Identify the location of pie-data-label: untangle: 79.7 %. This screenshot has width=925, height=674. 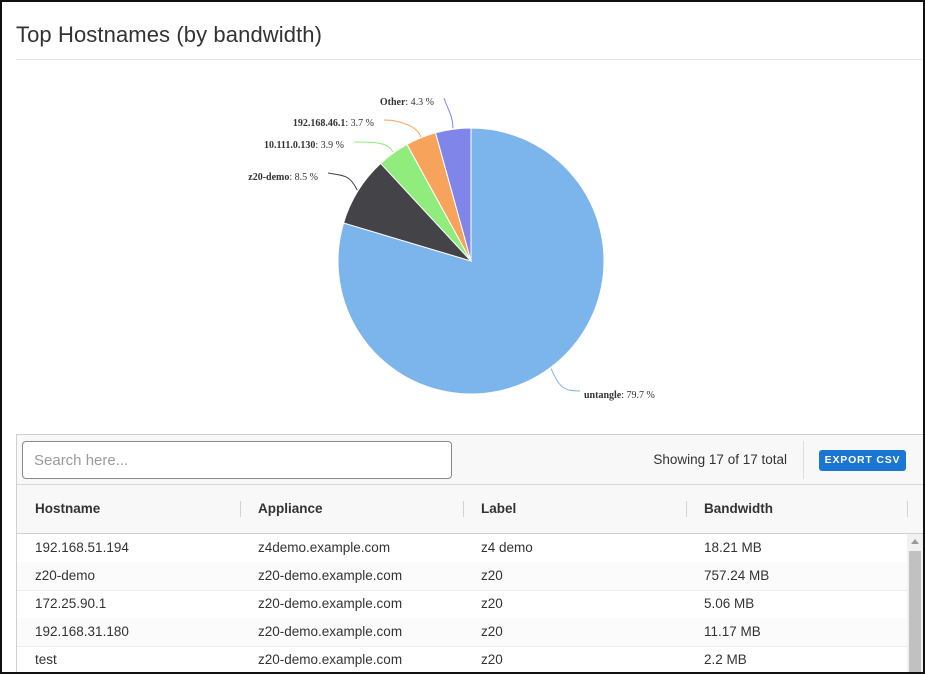
(619, 395).